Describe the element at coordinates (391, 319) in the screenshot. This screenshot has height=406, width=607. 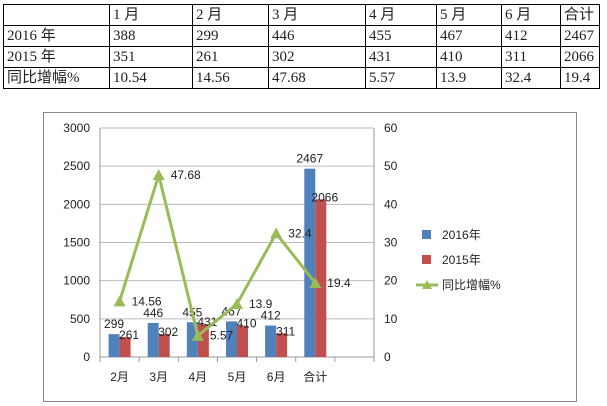
I see `right-axis-tick-label: 10` at that location.